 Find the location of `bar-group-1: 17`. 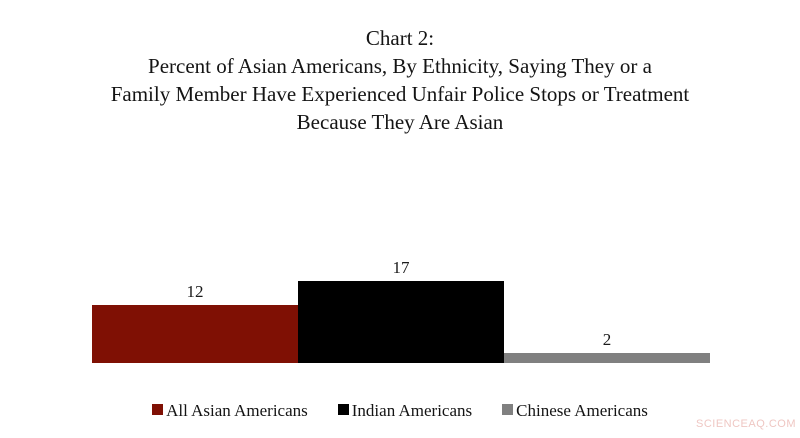

bar-group-1: 17 is located at coordinates (401, 299).